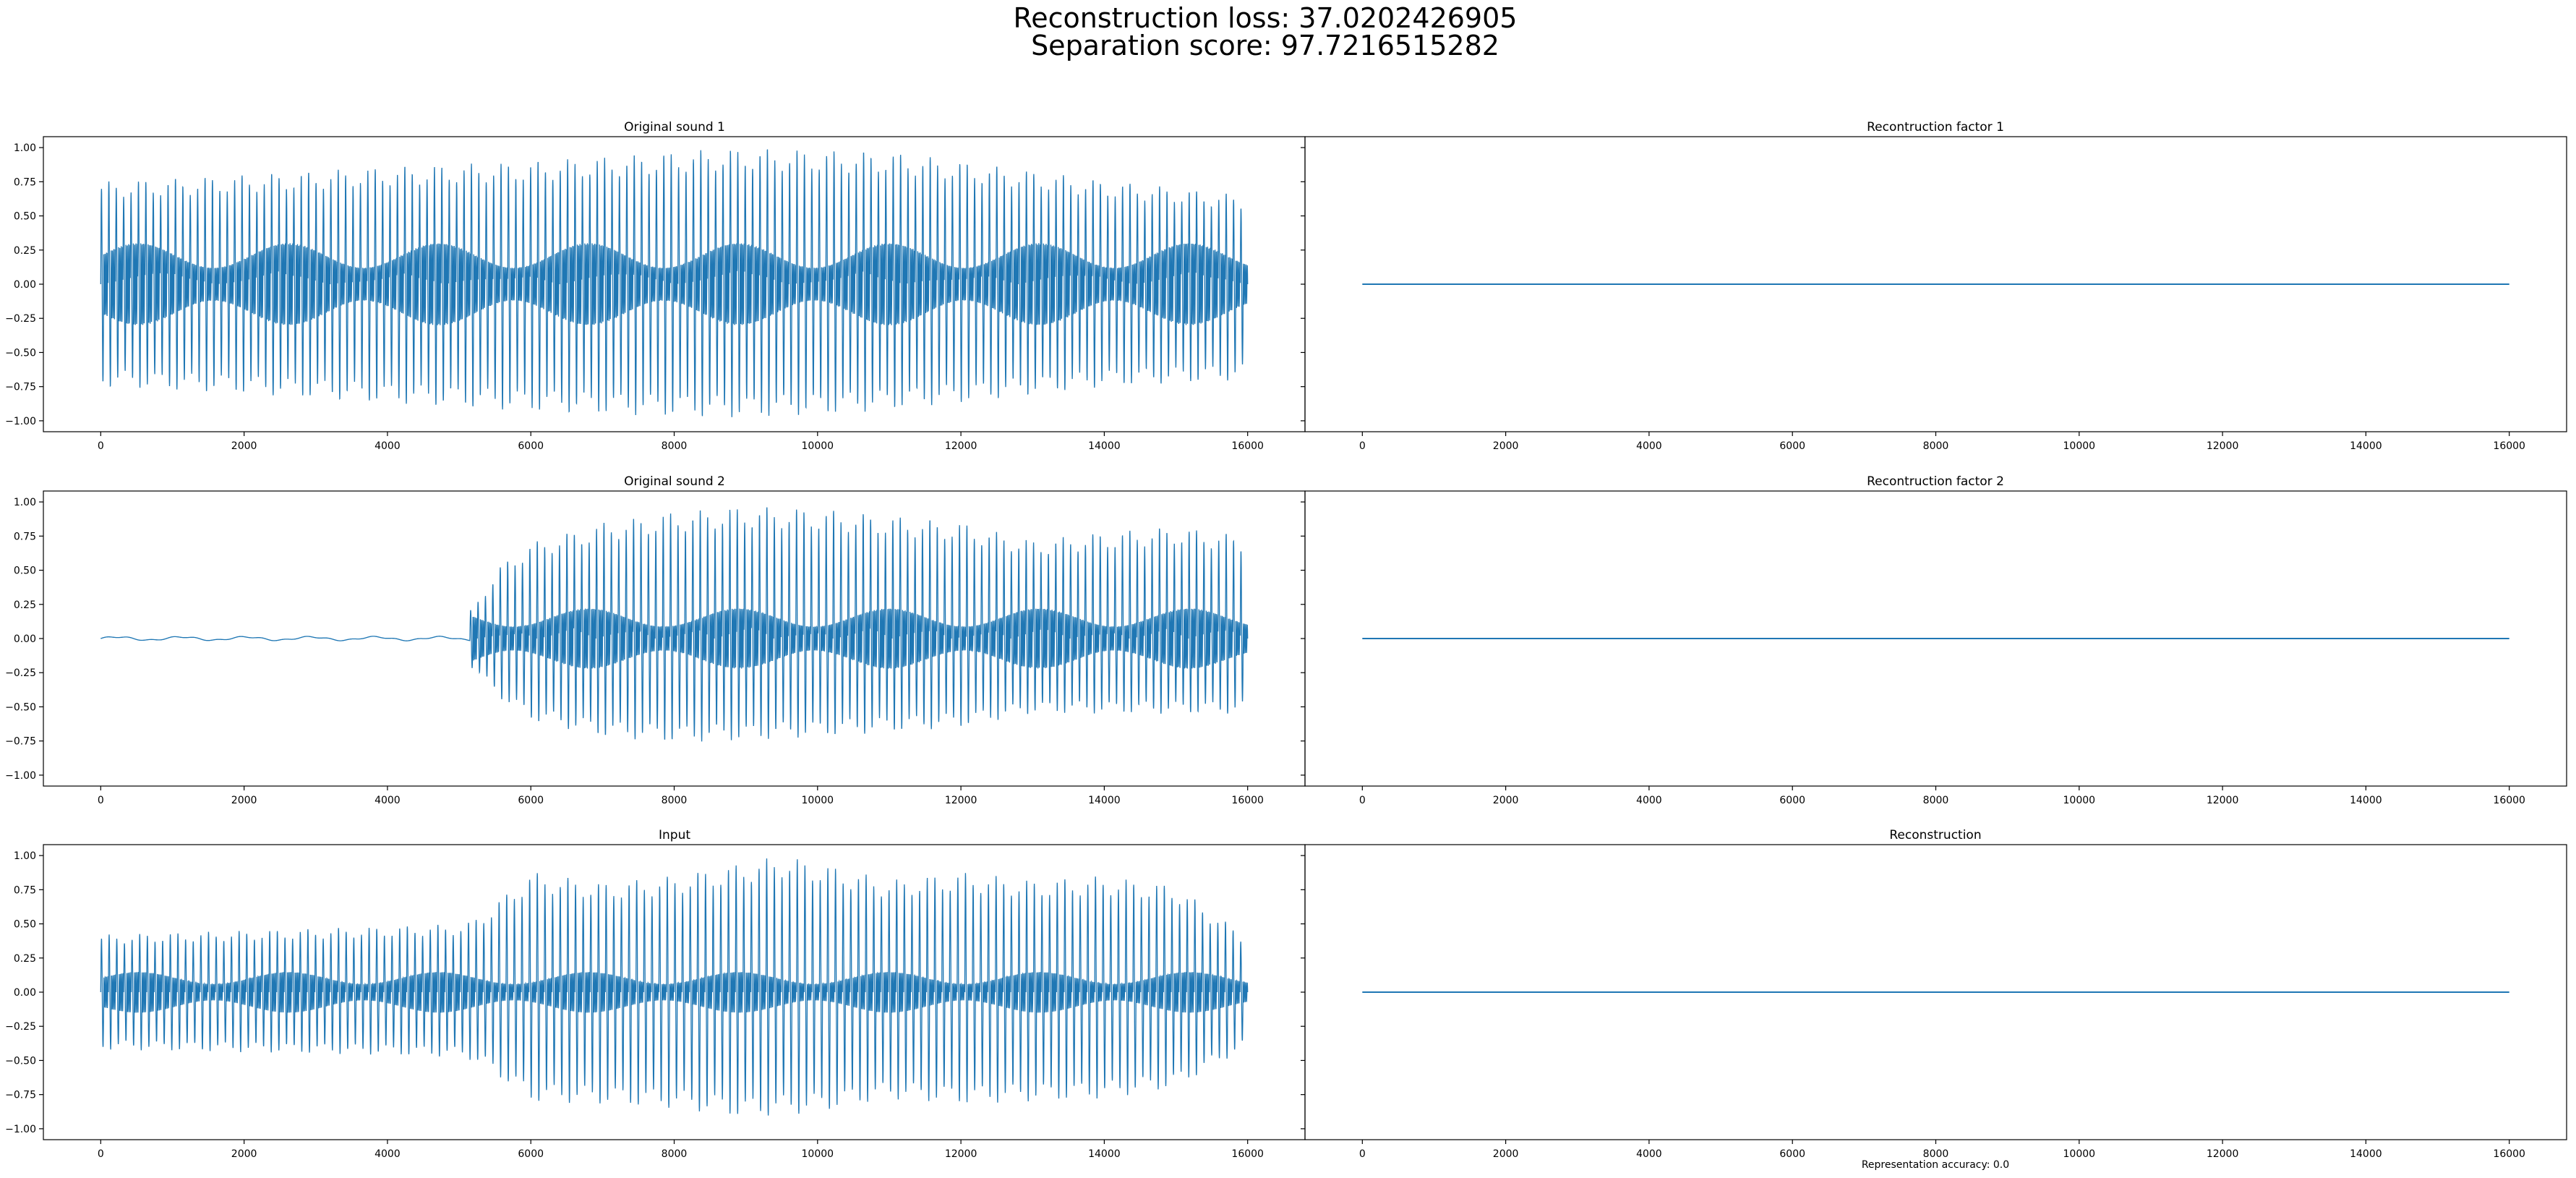 Image resolution: width=2576 pixels, height=1178 pixels. I want to click on panel-title: Original sound 1, so click(674, 128).